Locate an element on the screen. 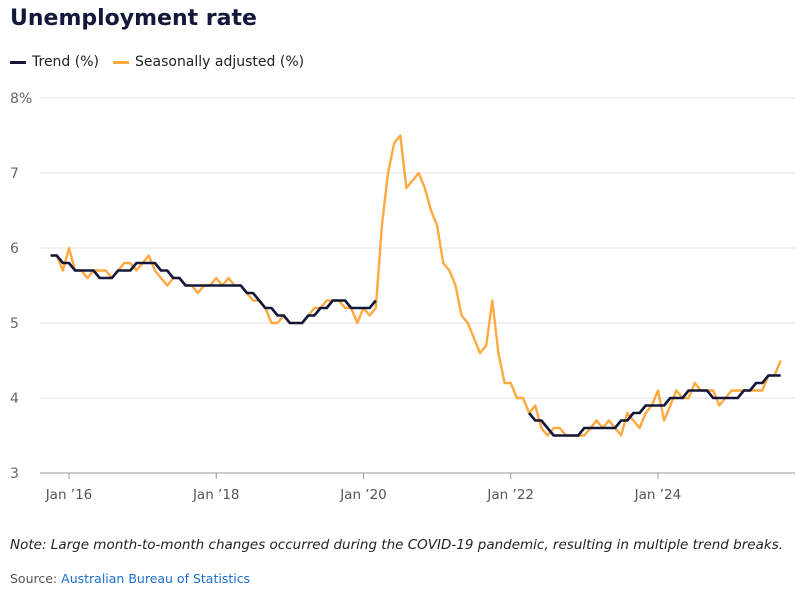 This screenshot has width=810, height=597. source-link: Australian Bureau of Statistics is located at coordinates (156, 578).